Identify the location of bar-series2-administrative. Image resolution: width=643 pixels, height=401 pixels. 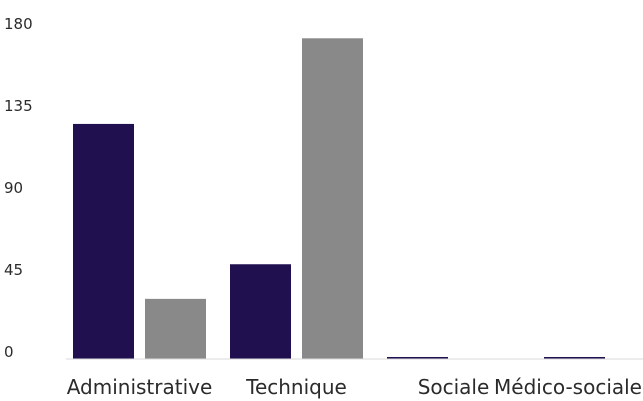
(175, 328).